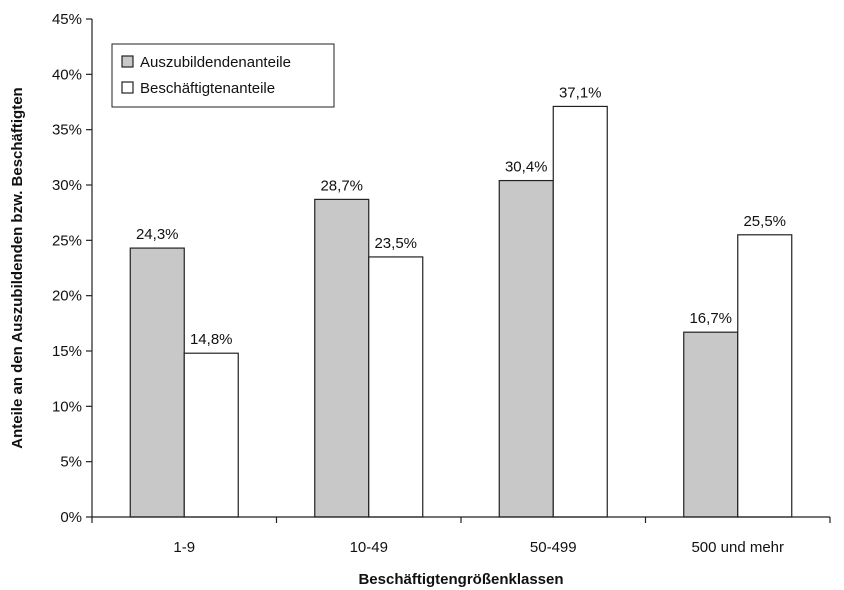 The image size is (844, 590). I want to click on data-label: 16,7%, so click(710, 318).